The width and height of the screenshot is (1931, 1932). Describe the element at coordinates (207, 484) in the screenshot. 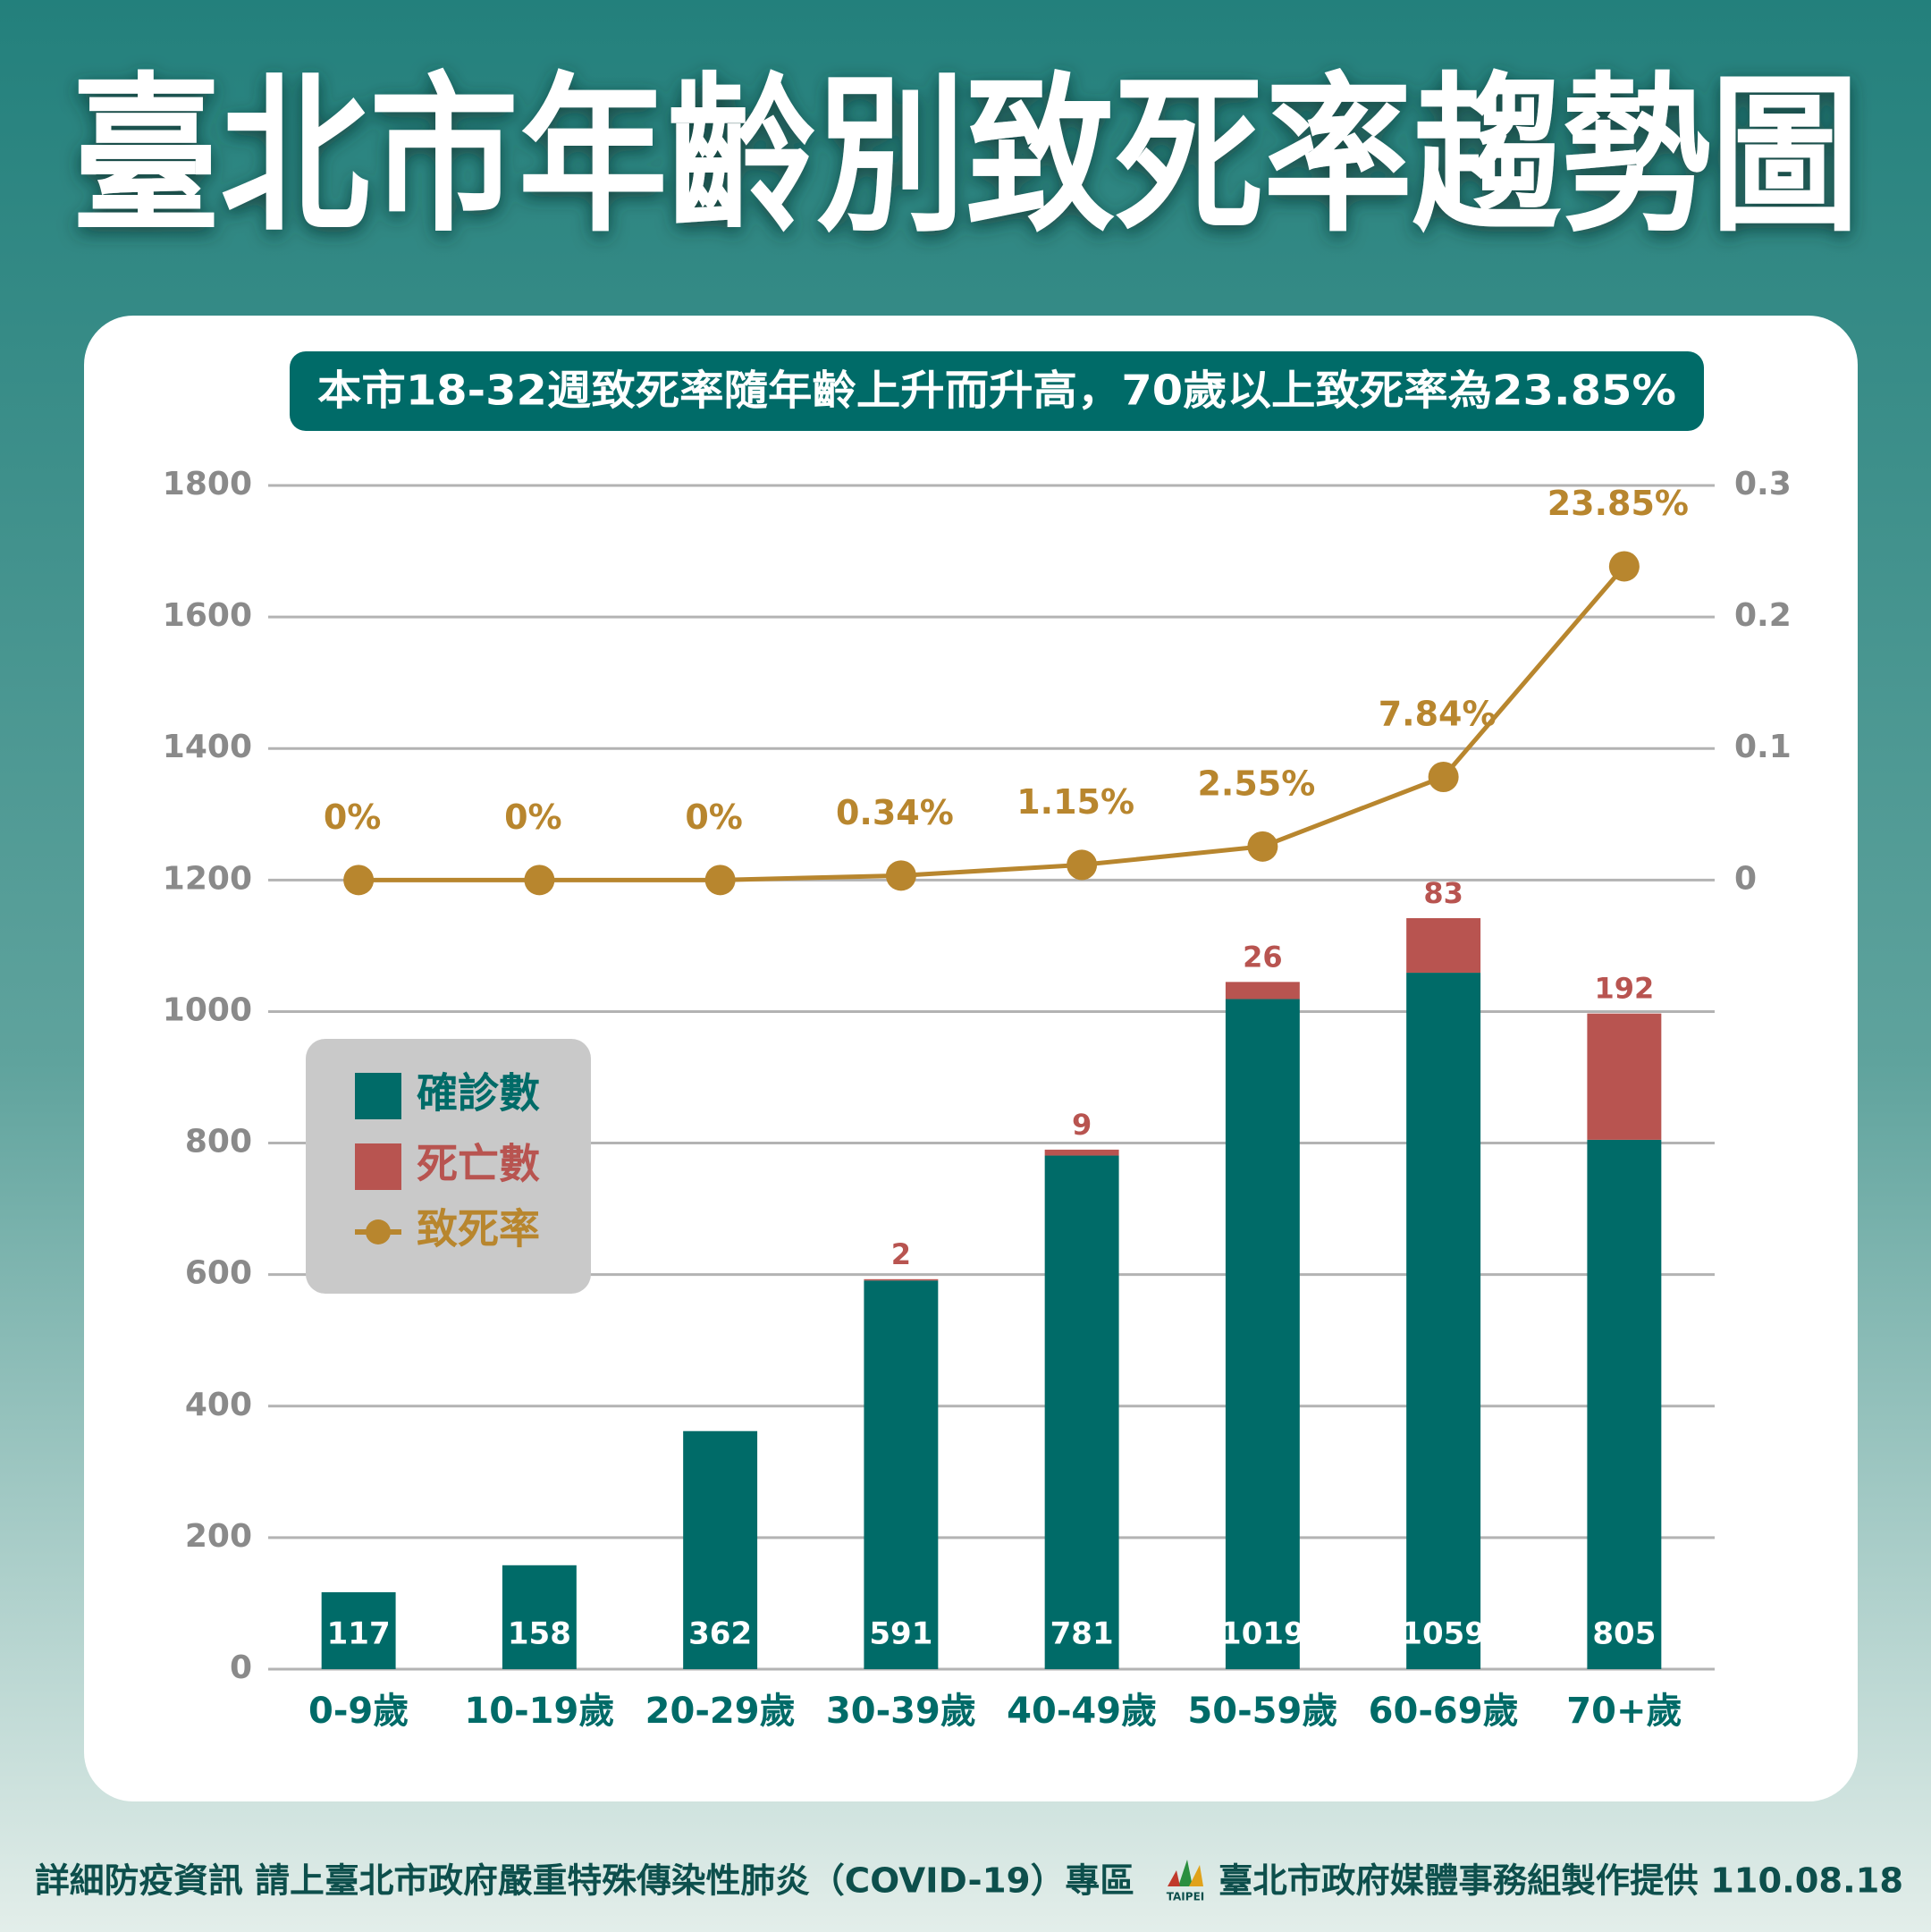

I see `y-tick-label: 1800` at that location.